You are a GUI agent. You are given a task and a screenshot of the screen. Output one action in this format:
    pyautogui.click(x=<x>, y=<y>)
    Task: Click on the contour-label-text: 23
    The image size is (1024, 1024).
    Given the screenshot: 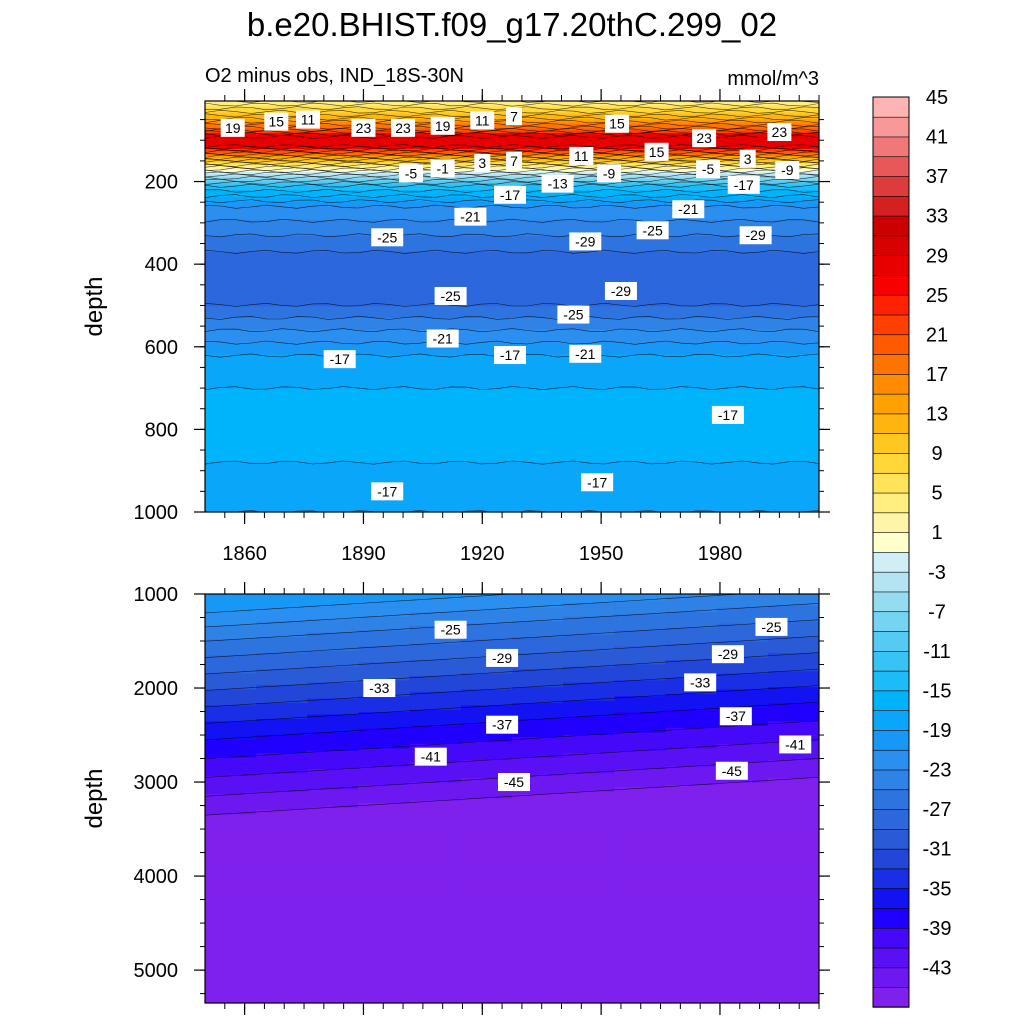 What is the action you would take?
    pyautogui.click(x=780, y=132)
    